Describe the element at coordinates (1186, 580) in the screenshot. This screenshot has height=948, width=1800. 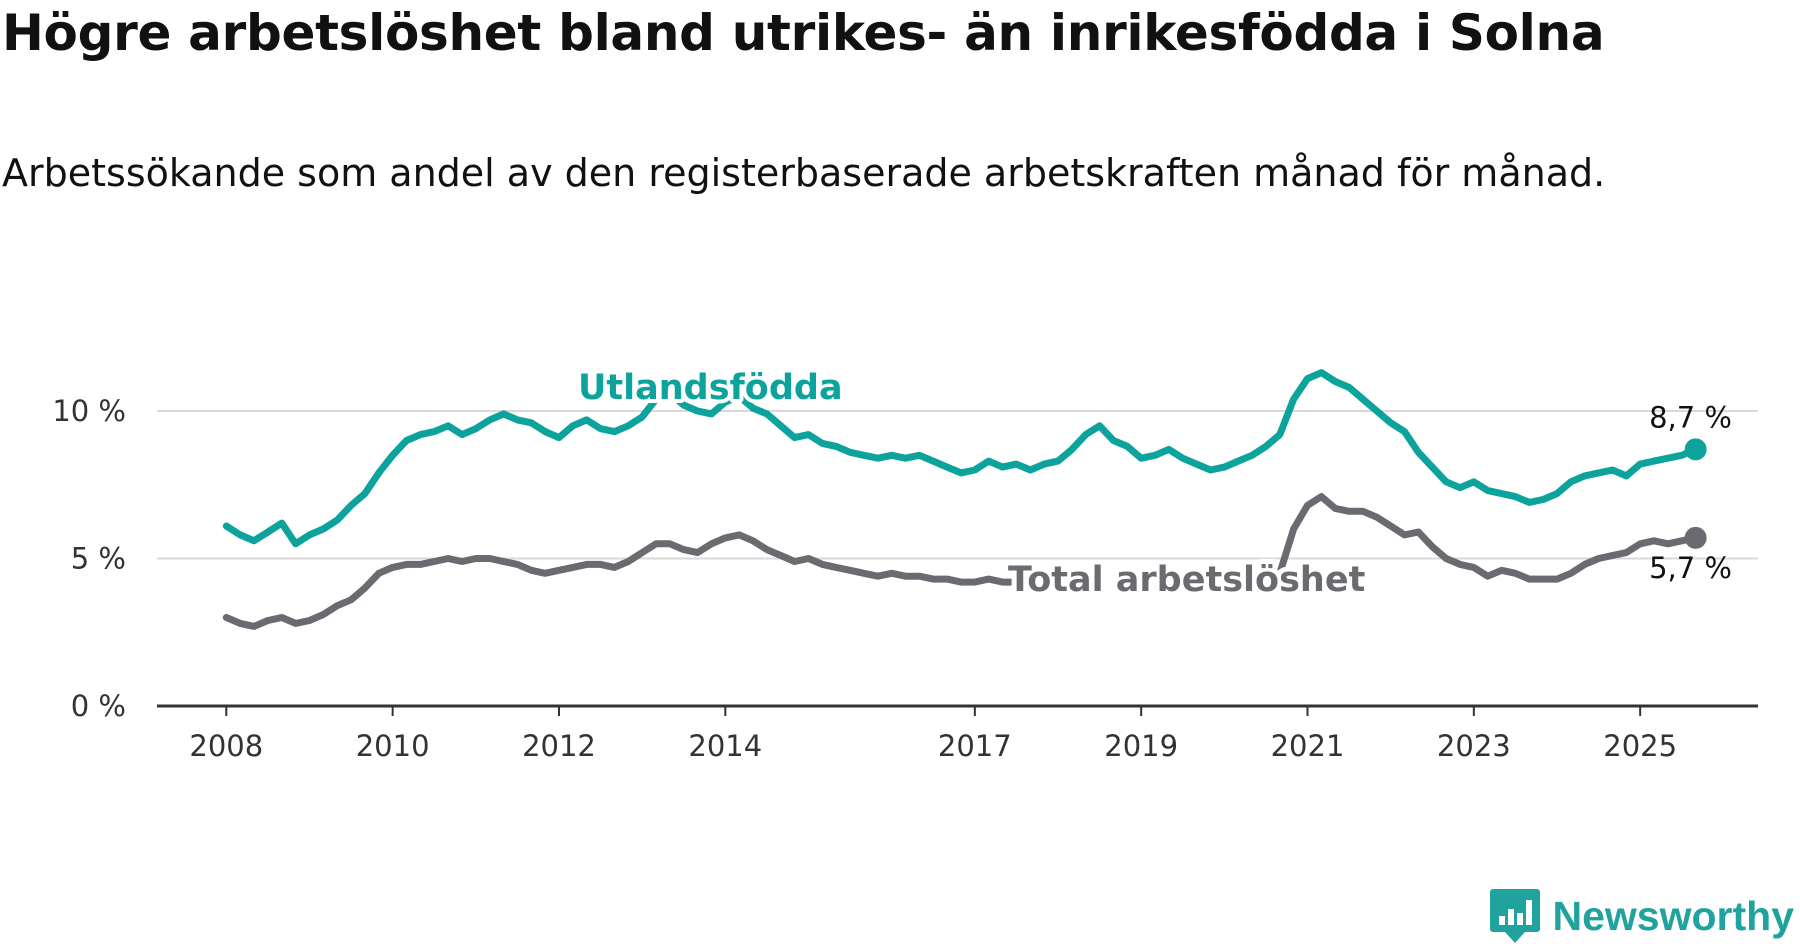
I see `series-label-total: Total arbetslöshet` at that location.